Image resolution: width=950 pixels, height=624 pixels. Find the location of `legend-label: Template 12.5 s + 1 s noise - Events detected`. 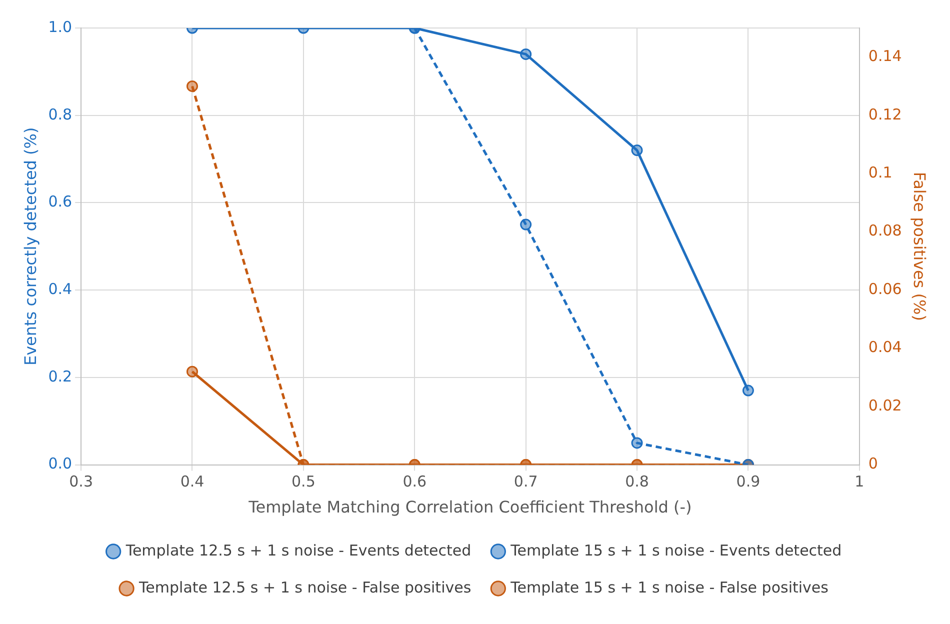

legend-label: Template 12.5 s + 1 s noise - Events detected is located at coordinates (298, 550).